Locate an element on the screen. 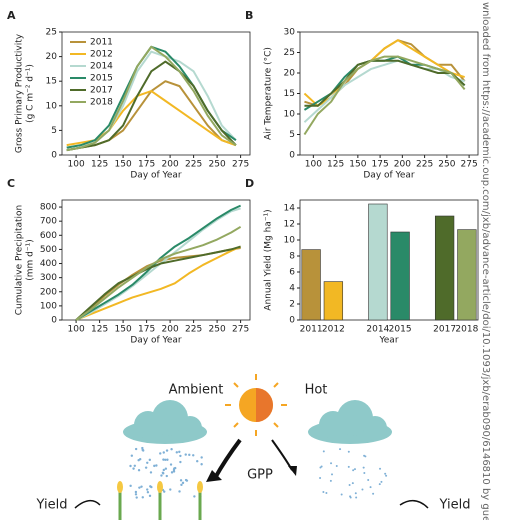  y-tick-label: 10 is located at coordinates (290, 241).